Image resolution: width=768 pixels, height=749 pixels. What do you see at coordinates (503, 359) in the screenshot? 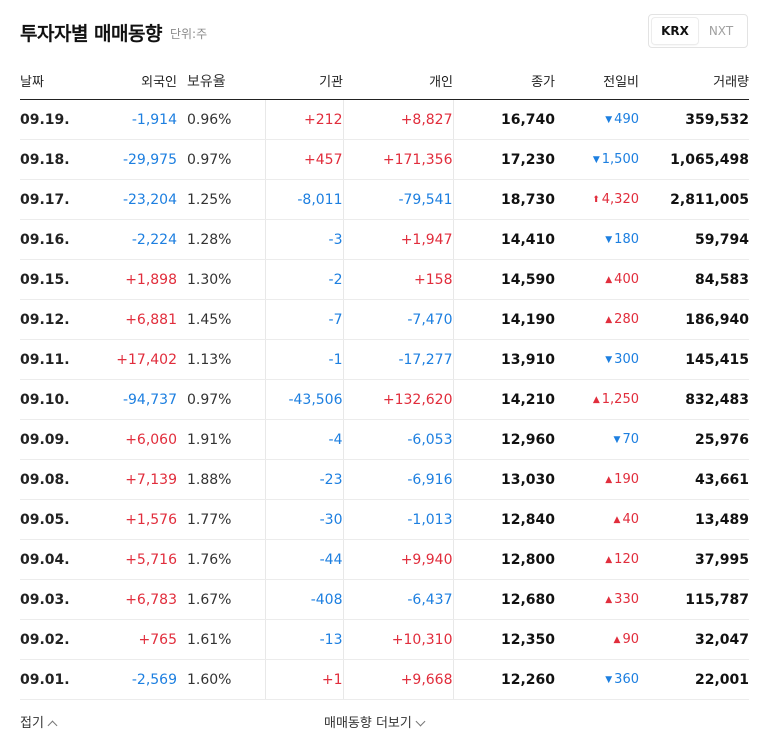
I see `cell-close: 13,910` at bounding box center [503, 359].